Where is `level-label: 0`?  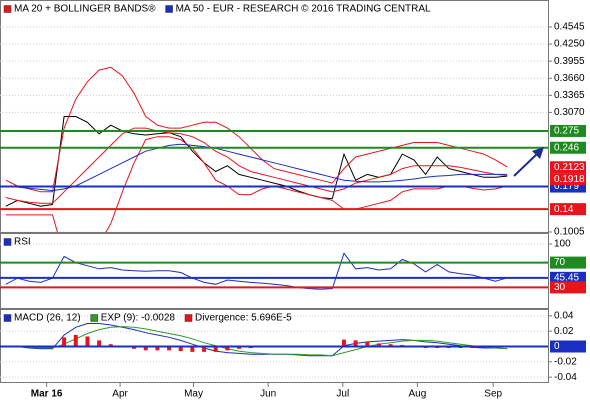
level-label: 0 is located at coordinates (557, 346).